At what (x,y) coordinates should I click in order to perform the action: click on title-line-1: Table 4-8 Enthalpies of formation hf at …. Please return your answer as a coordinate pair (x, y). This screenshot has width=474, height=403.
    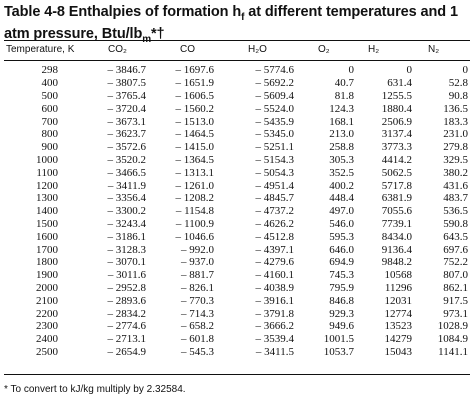
    Looking at the image, I should click on (237, 15).